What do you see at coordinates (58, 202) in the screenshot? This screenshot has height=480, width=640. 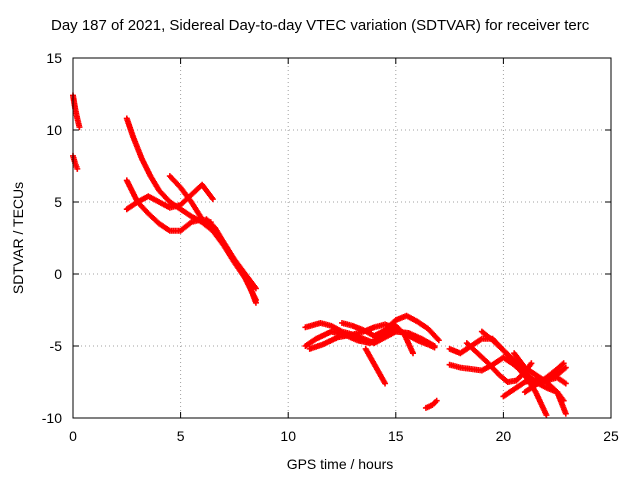 I see `y-tick-label: 5` at bounding box center [58, 202].